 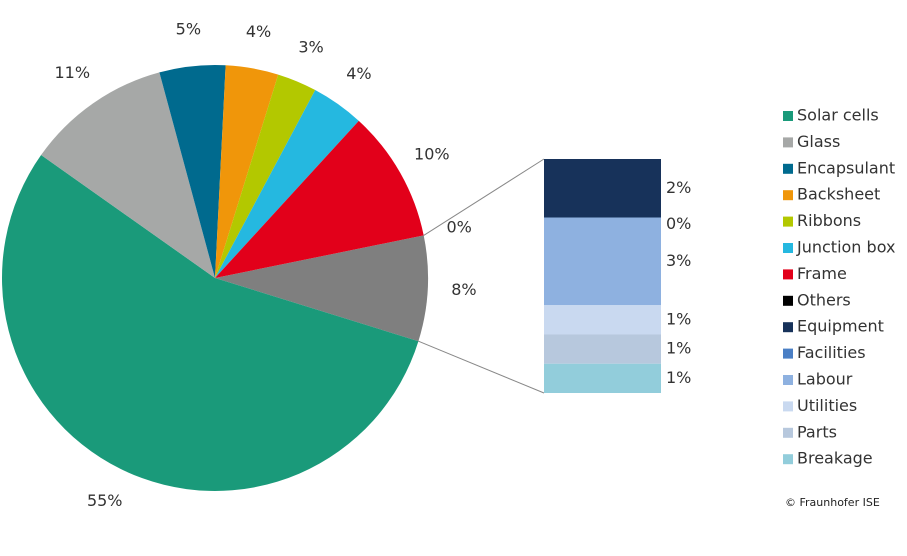 I want to click on legend-label: Labour, so click(x=825, y=379).